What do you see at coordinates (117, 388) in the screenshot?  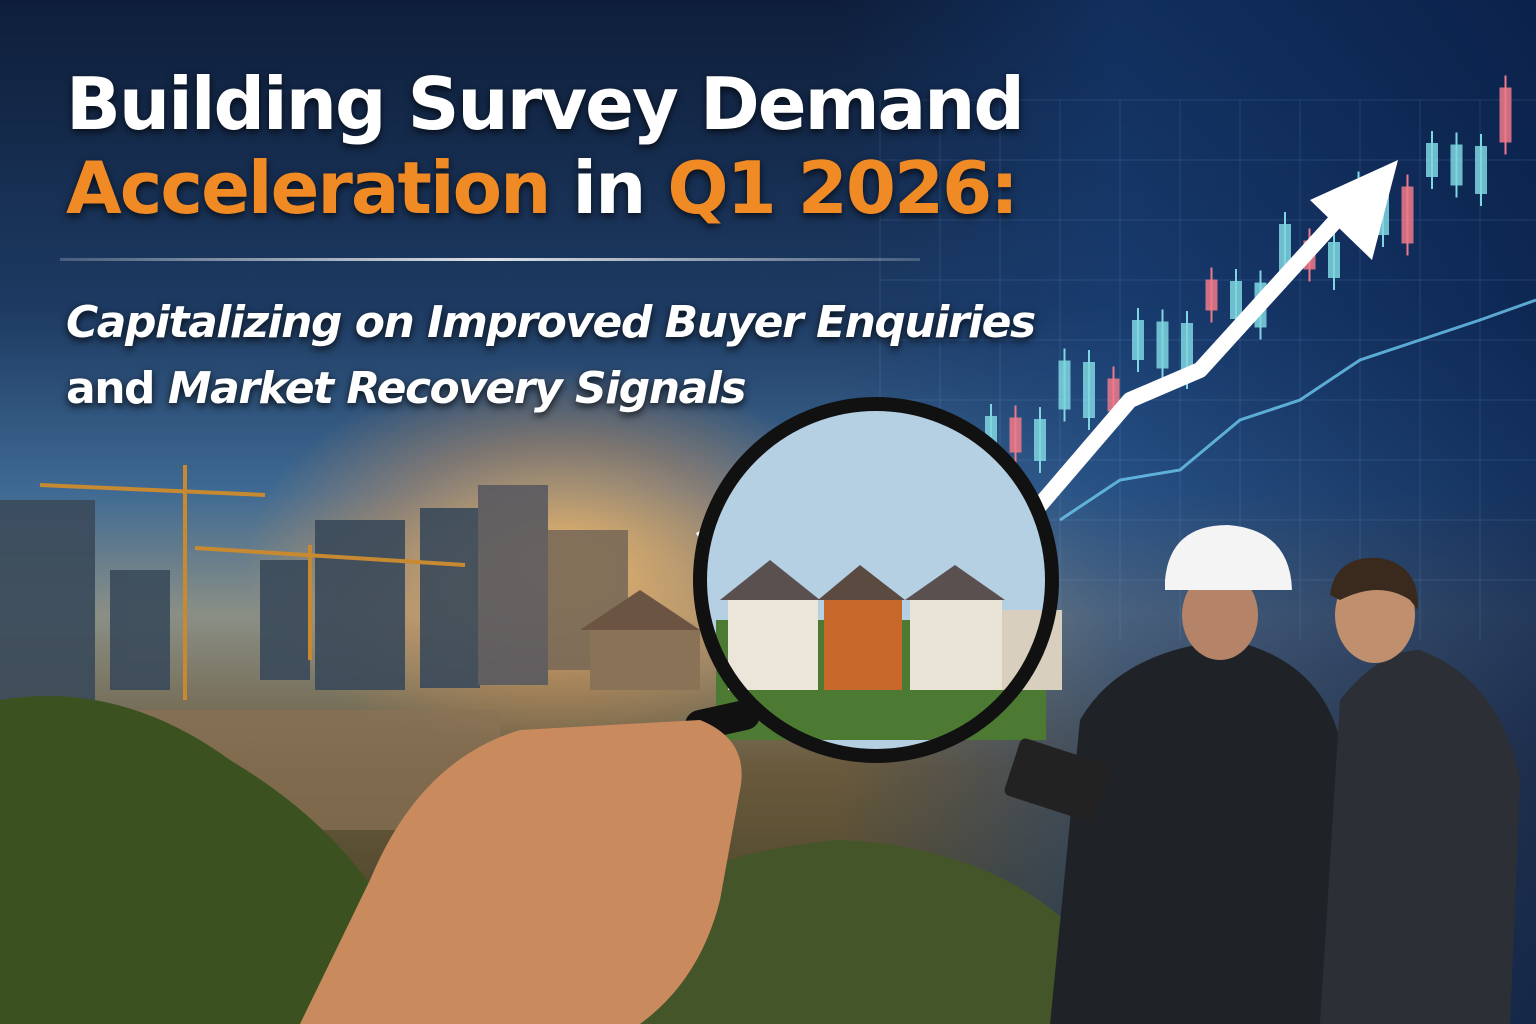 I see `subtitle-plain: and` at bounding box center [117, 388].